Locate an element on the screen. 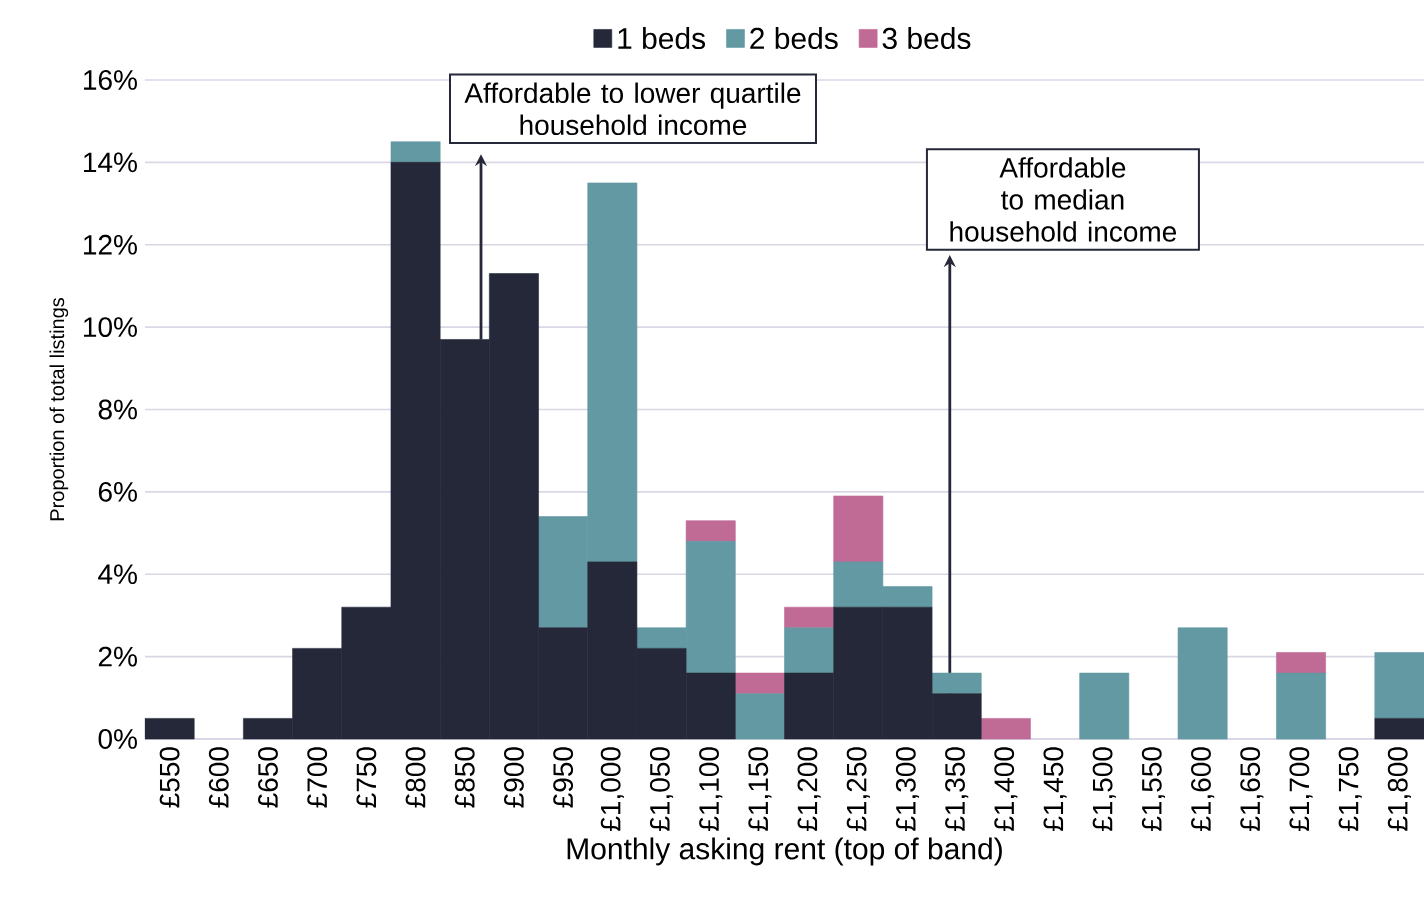 Image resolution: width=1424 pixels, height=910 pixels. legend-label: 1 beds is located at coordinates (662, 38).